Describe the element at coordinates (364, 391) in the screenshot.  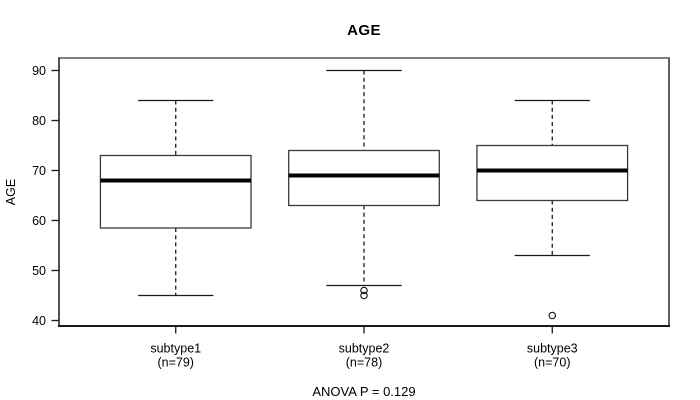
I see `anova-annotation: ANOVA P = 0.129` at that location.